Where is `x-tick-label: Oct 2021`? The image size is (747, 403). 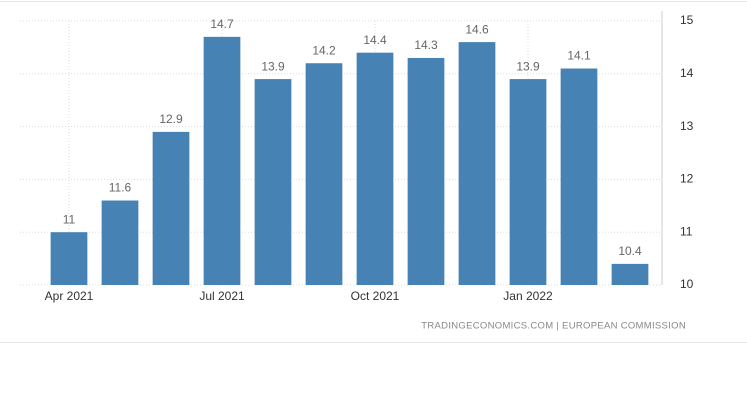 x-tick-label: Oct 2021 is located at coordinates (375, 296).